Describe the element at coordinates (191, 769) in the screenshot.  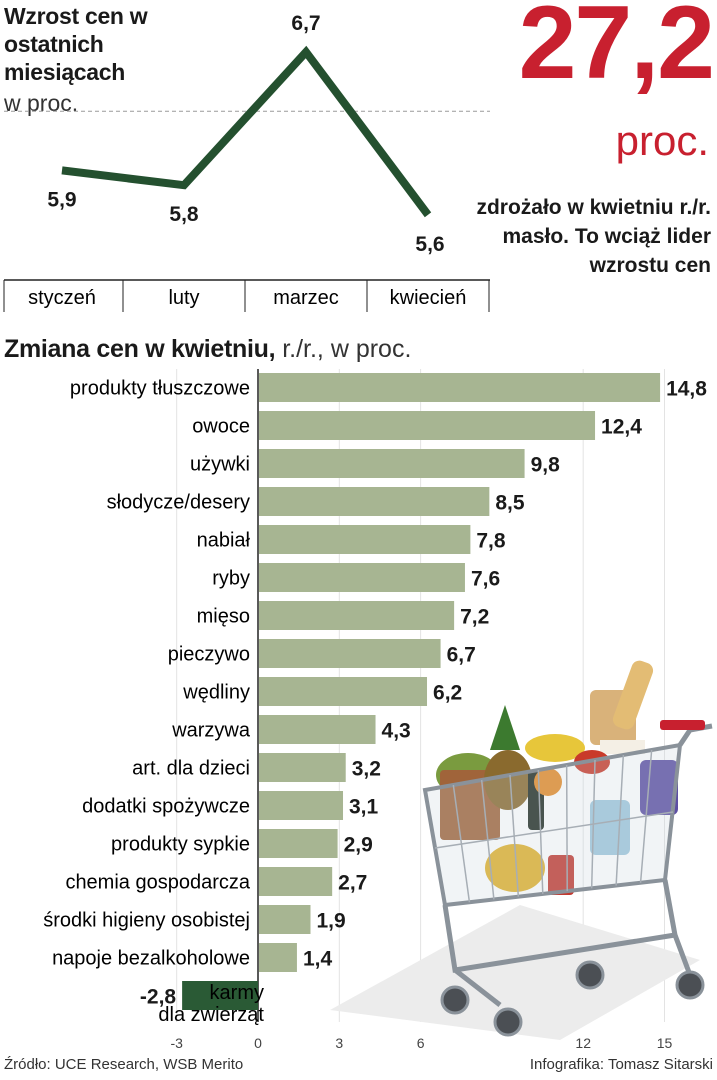
I see `bar-chart-category-label: art. dla dzieci` at that location.